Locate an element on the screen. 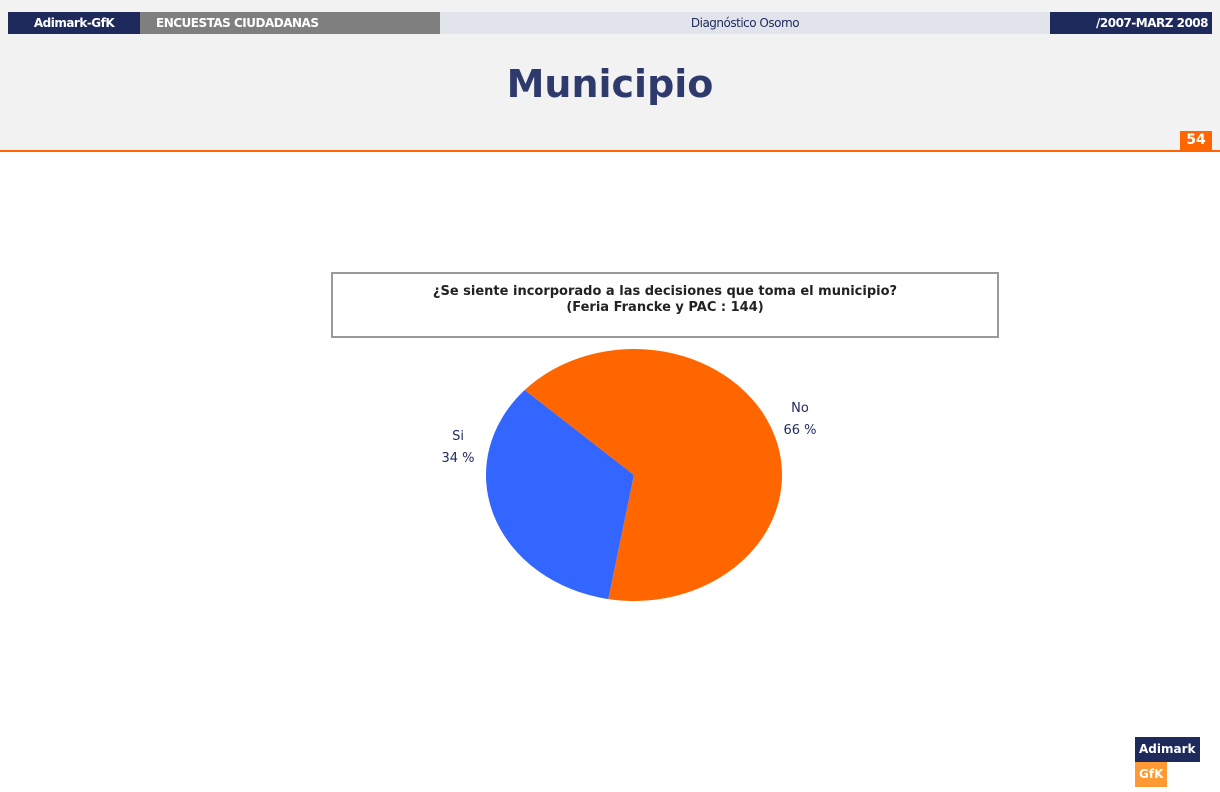 The width and height of the screenshot is (1220, 792). footer-logo: AdimarkGfK is located at coordinates (1177, 762).